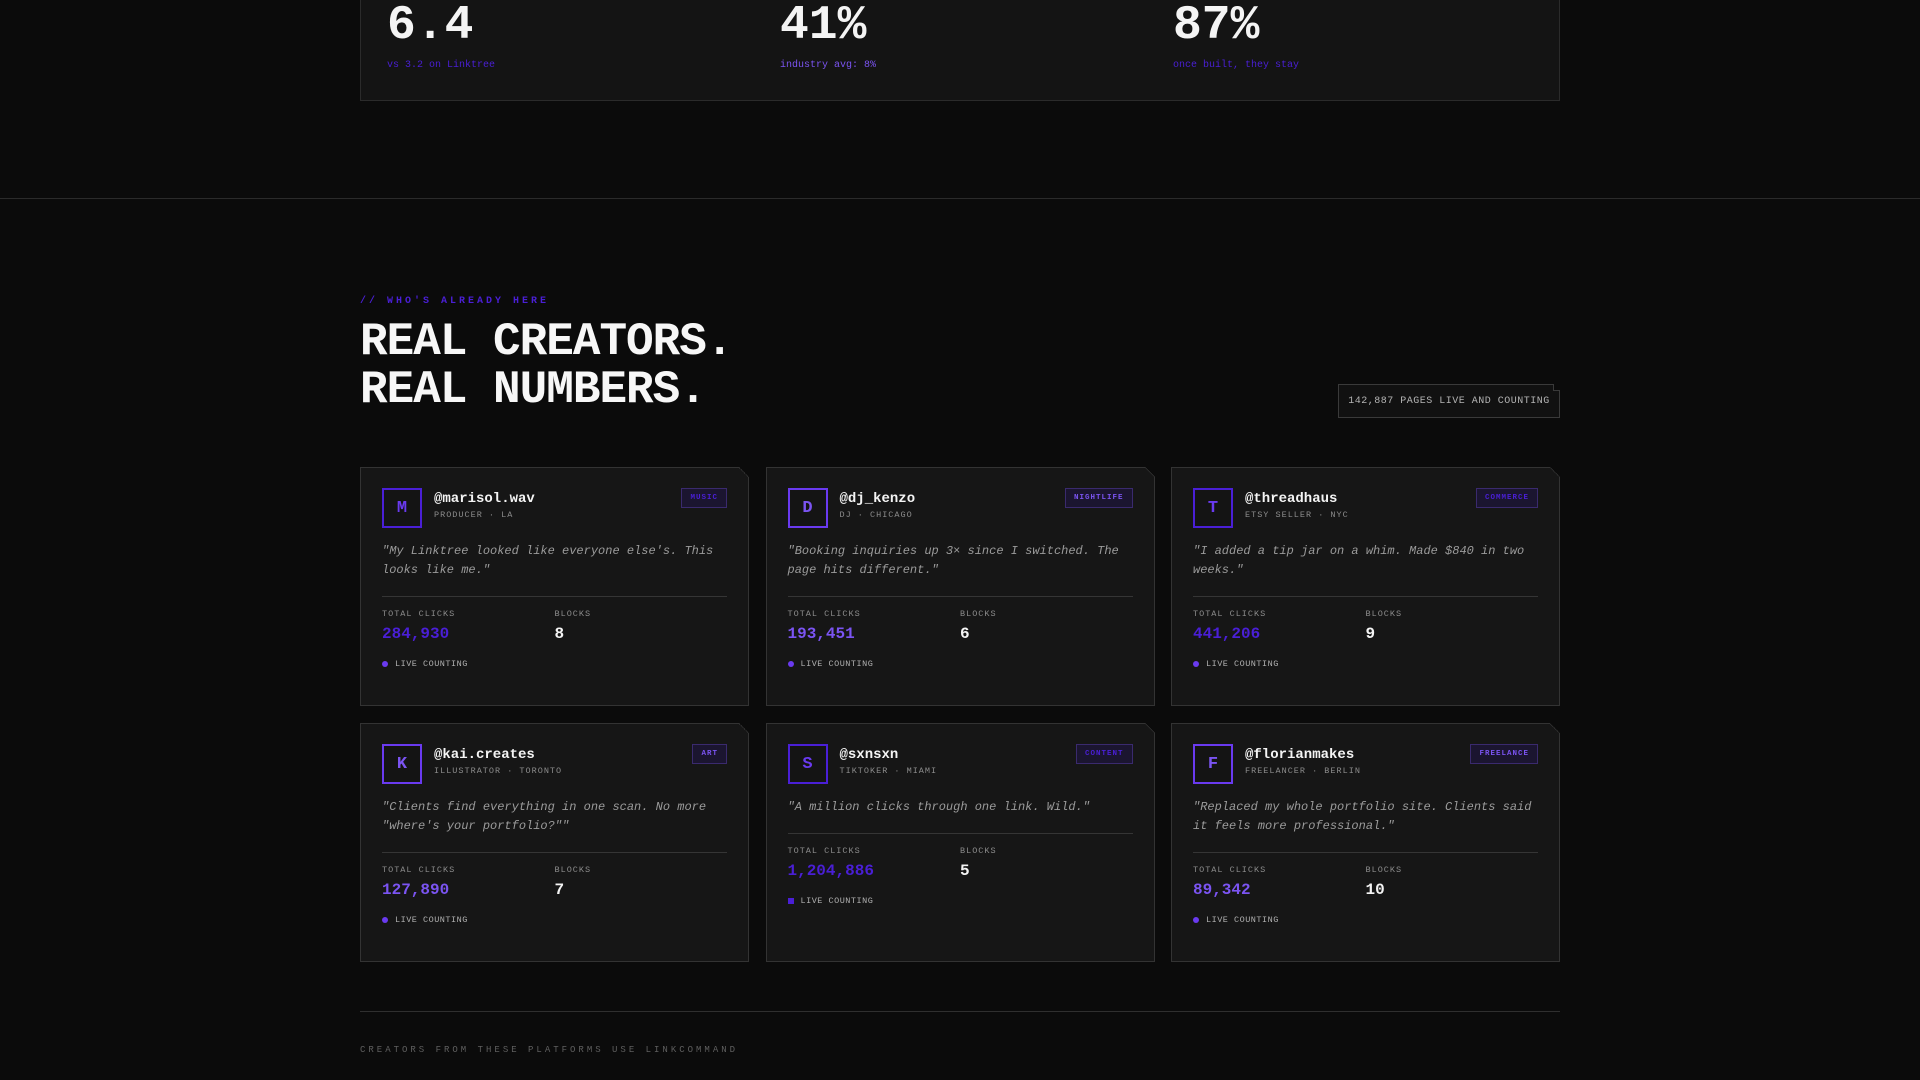  What do you see at coordinates (1300, 755) in the screenshot?
I see `creator-handle: @florianmakes` at bounding box center [1300, 755].